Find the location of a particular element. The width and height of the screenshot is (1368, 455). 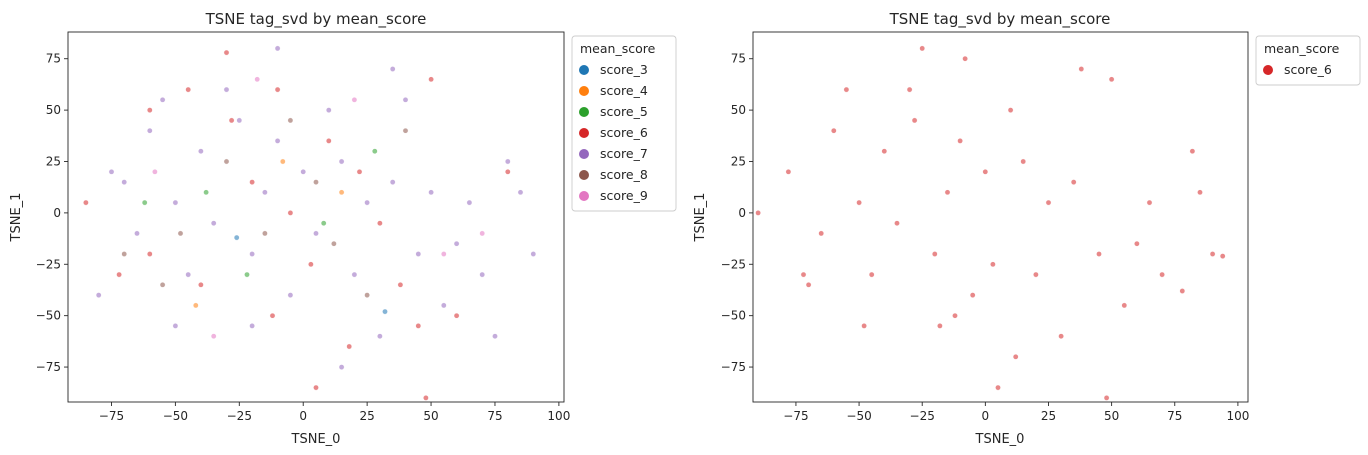

y-tick-label: −75 is located at coordinates (48, 367).